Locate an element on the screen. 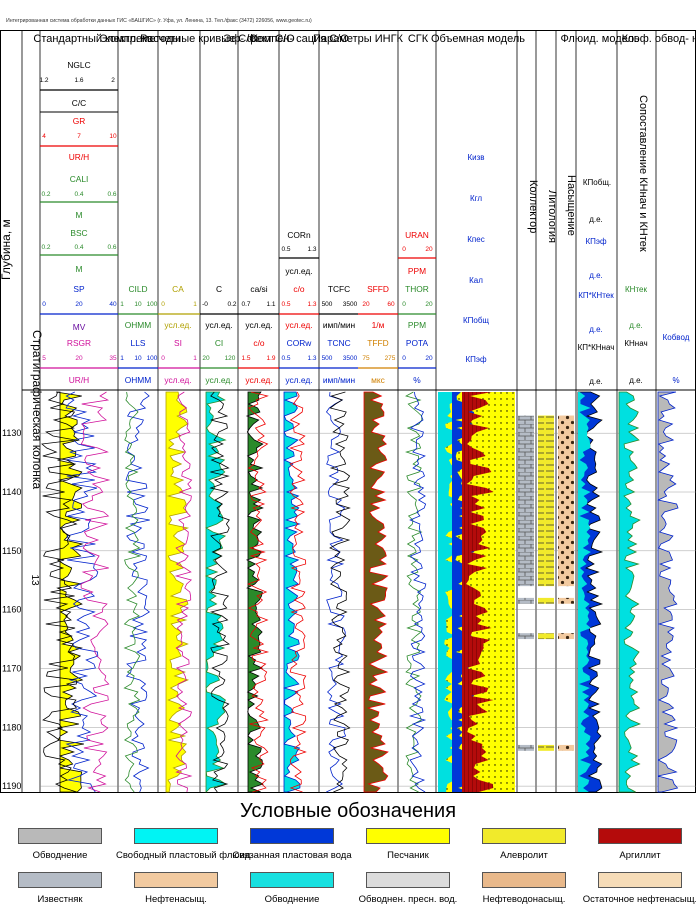 The width and height of the screenshot is (696, 922). label-m2: M is located at coordinates (79, 269).